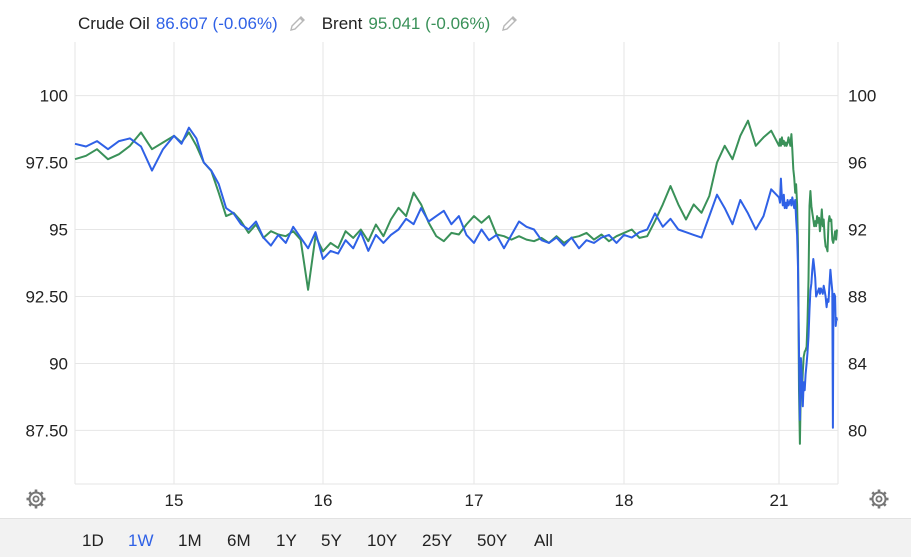 This screenshot has width=911, height=557. I want to click on range-button-1m: 1M, so click(190, 540).